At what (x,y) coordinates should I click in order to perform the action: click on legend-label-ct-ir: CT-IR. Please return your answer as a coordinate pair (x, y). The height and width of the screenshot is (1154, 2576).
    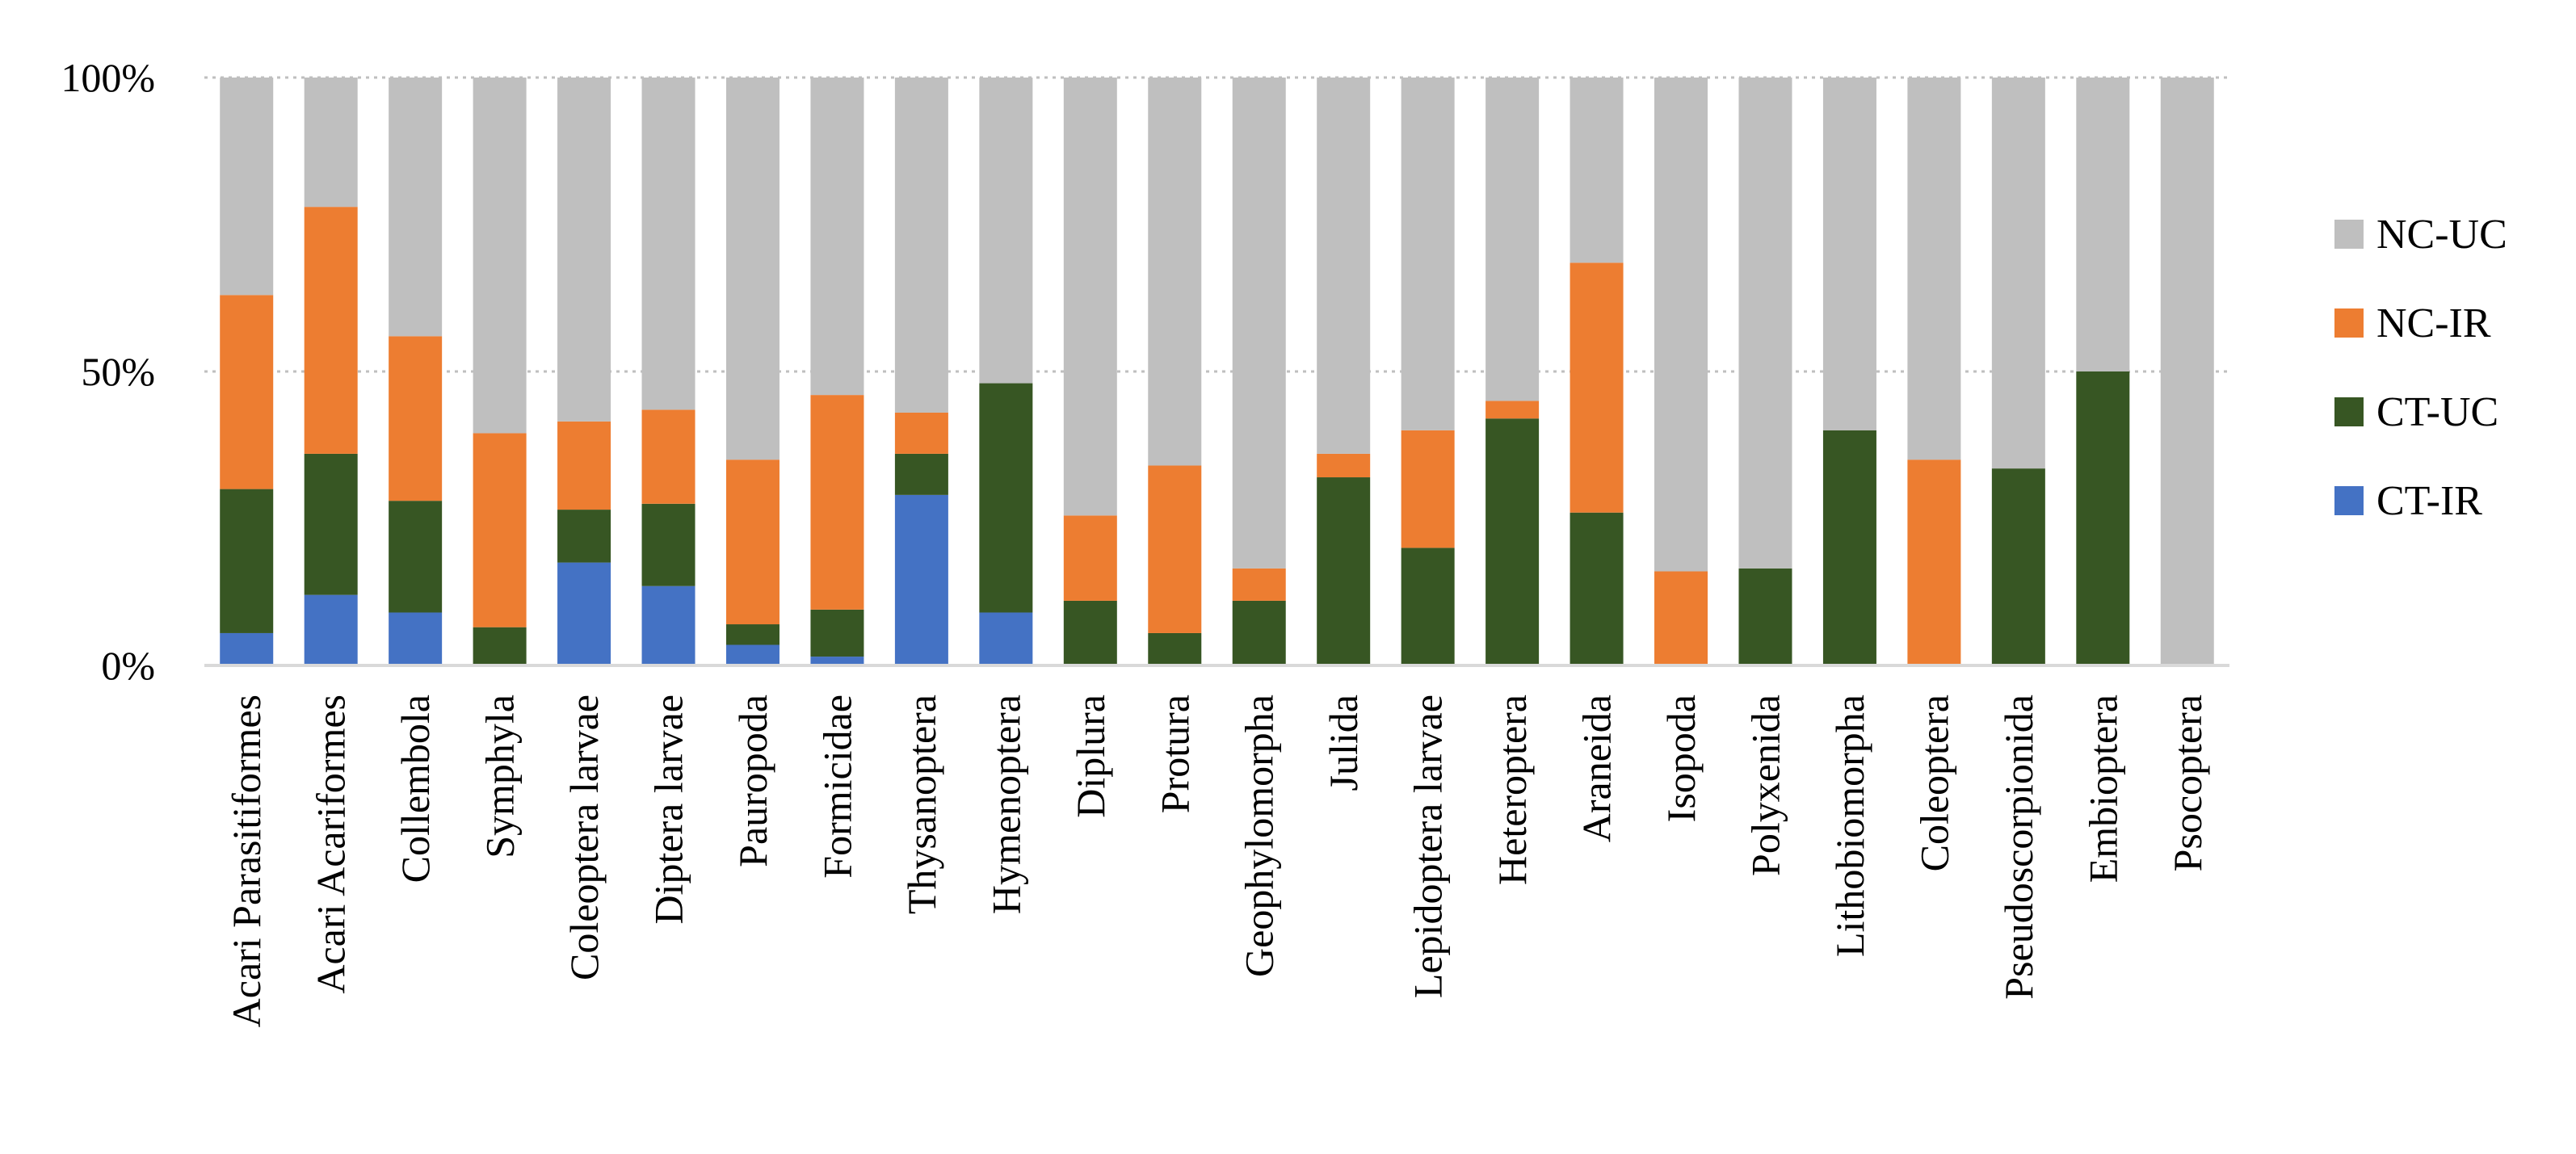
    Looking at the image, I should click on (2429, 501).